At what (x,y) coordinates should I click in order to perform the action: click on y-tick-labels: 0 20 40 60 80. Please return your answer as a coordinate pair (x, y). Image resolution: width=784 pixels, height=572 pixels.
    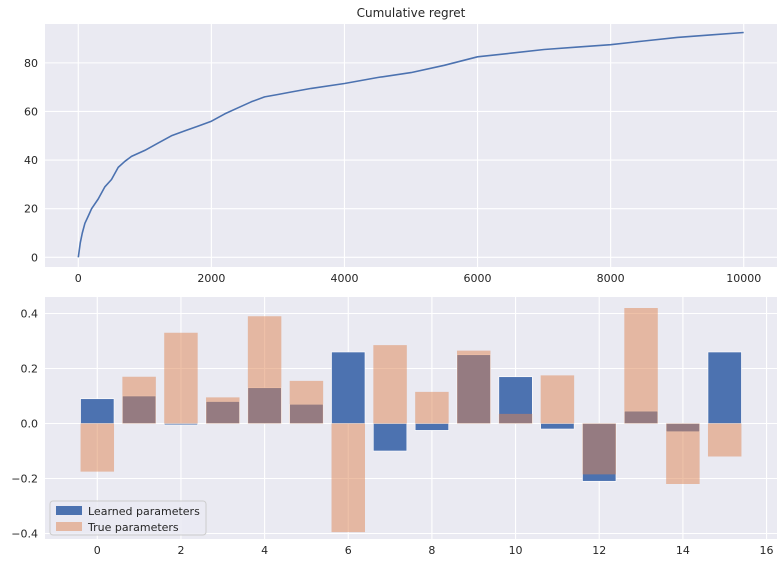
    Looking at the image, I should click on (31, 160).